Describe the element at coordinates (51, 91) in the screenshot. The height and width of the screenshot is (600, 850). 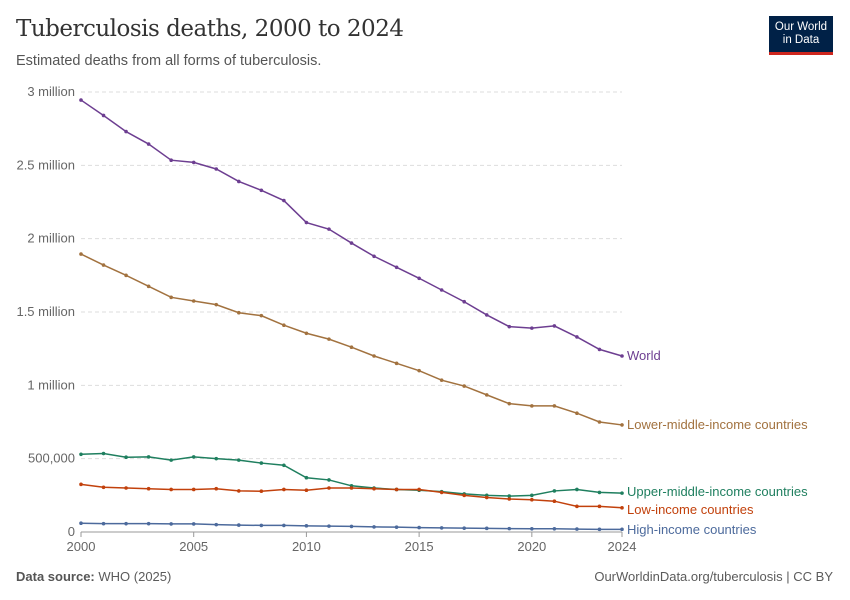
I see `y-tick-label: 3 million` at that location.